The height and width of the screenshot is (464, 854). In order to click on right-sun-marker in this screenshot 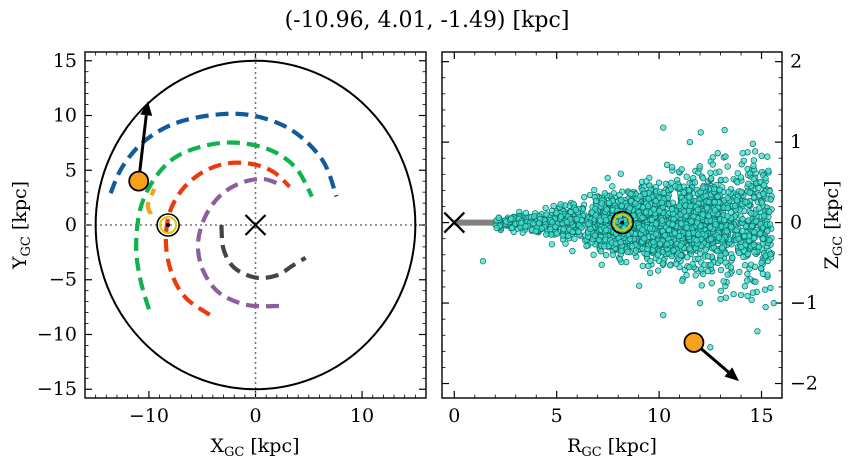, I will do `click(622, 222)`.